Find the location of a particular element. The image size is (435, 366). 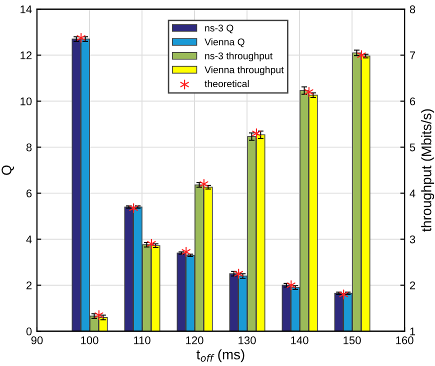

x-tick-label: 130 is located at coordinates (247, 340).